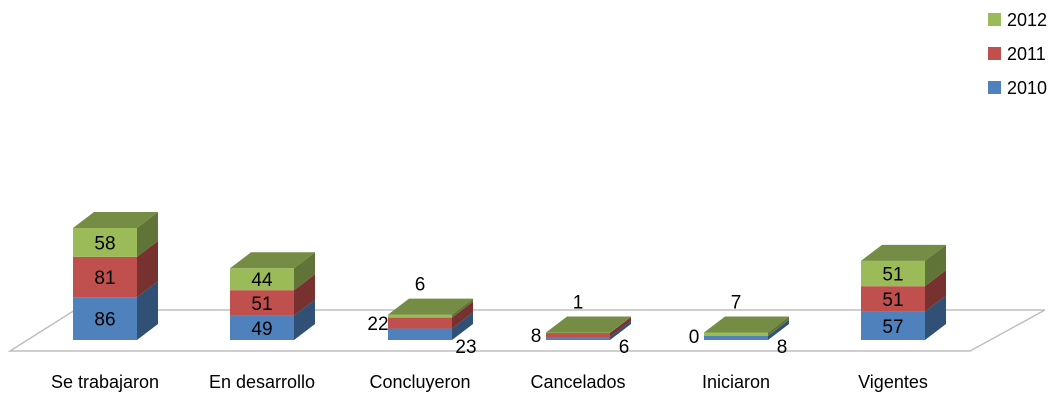  I want to click on category-label-vigentes: Vigentes, so click(893, 382).